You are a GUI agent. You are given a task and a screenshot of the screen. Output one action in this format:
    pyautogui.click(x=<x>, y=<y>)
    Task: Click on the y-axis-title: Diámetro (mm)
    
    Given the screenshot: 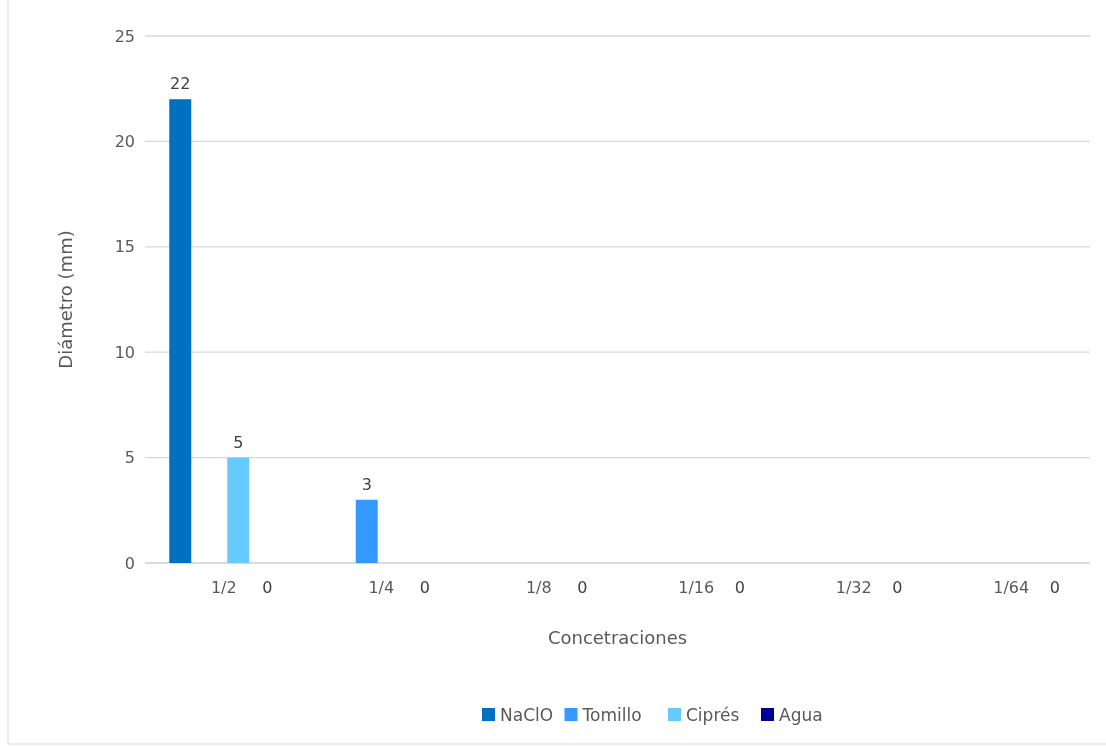 What is the action you would take?
    pyautogui.click(x=65, y=299)
    